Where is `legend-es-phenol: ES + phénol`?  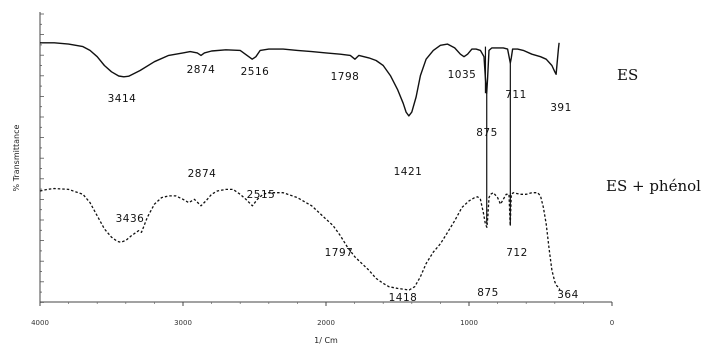 legend-es-phenol: ES + phénol is located at coordinates (653, 186).